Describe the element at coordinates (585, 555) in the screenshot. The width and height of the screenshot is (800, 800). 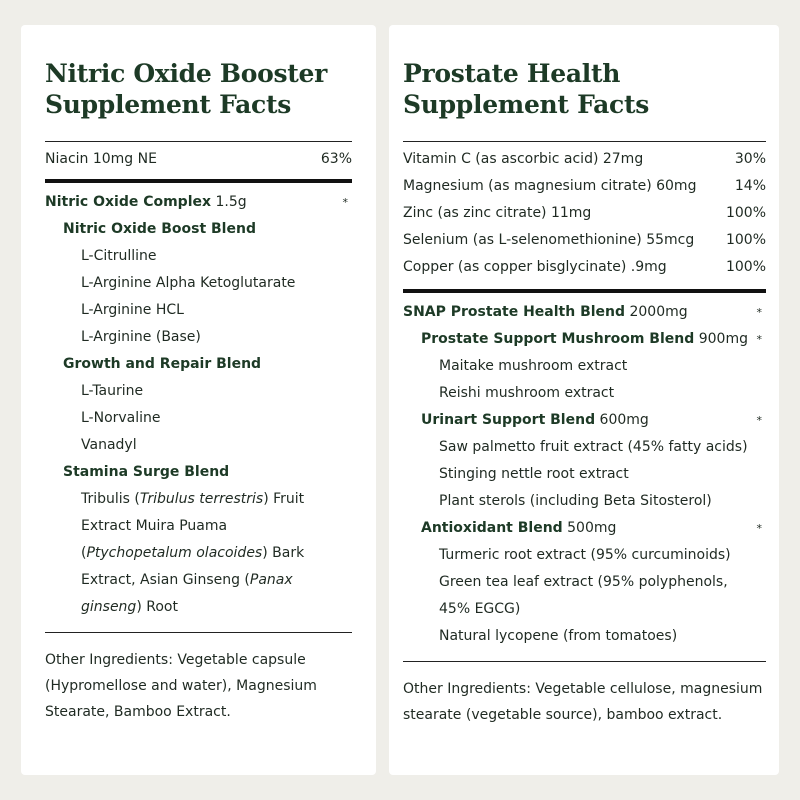
I see `ingredient-row: Turmeric root extract (95% curcuminoids)` at that location.